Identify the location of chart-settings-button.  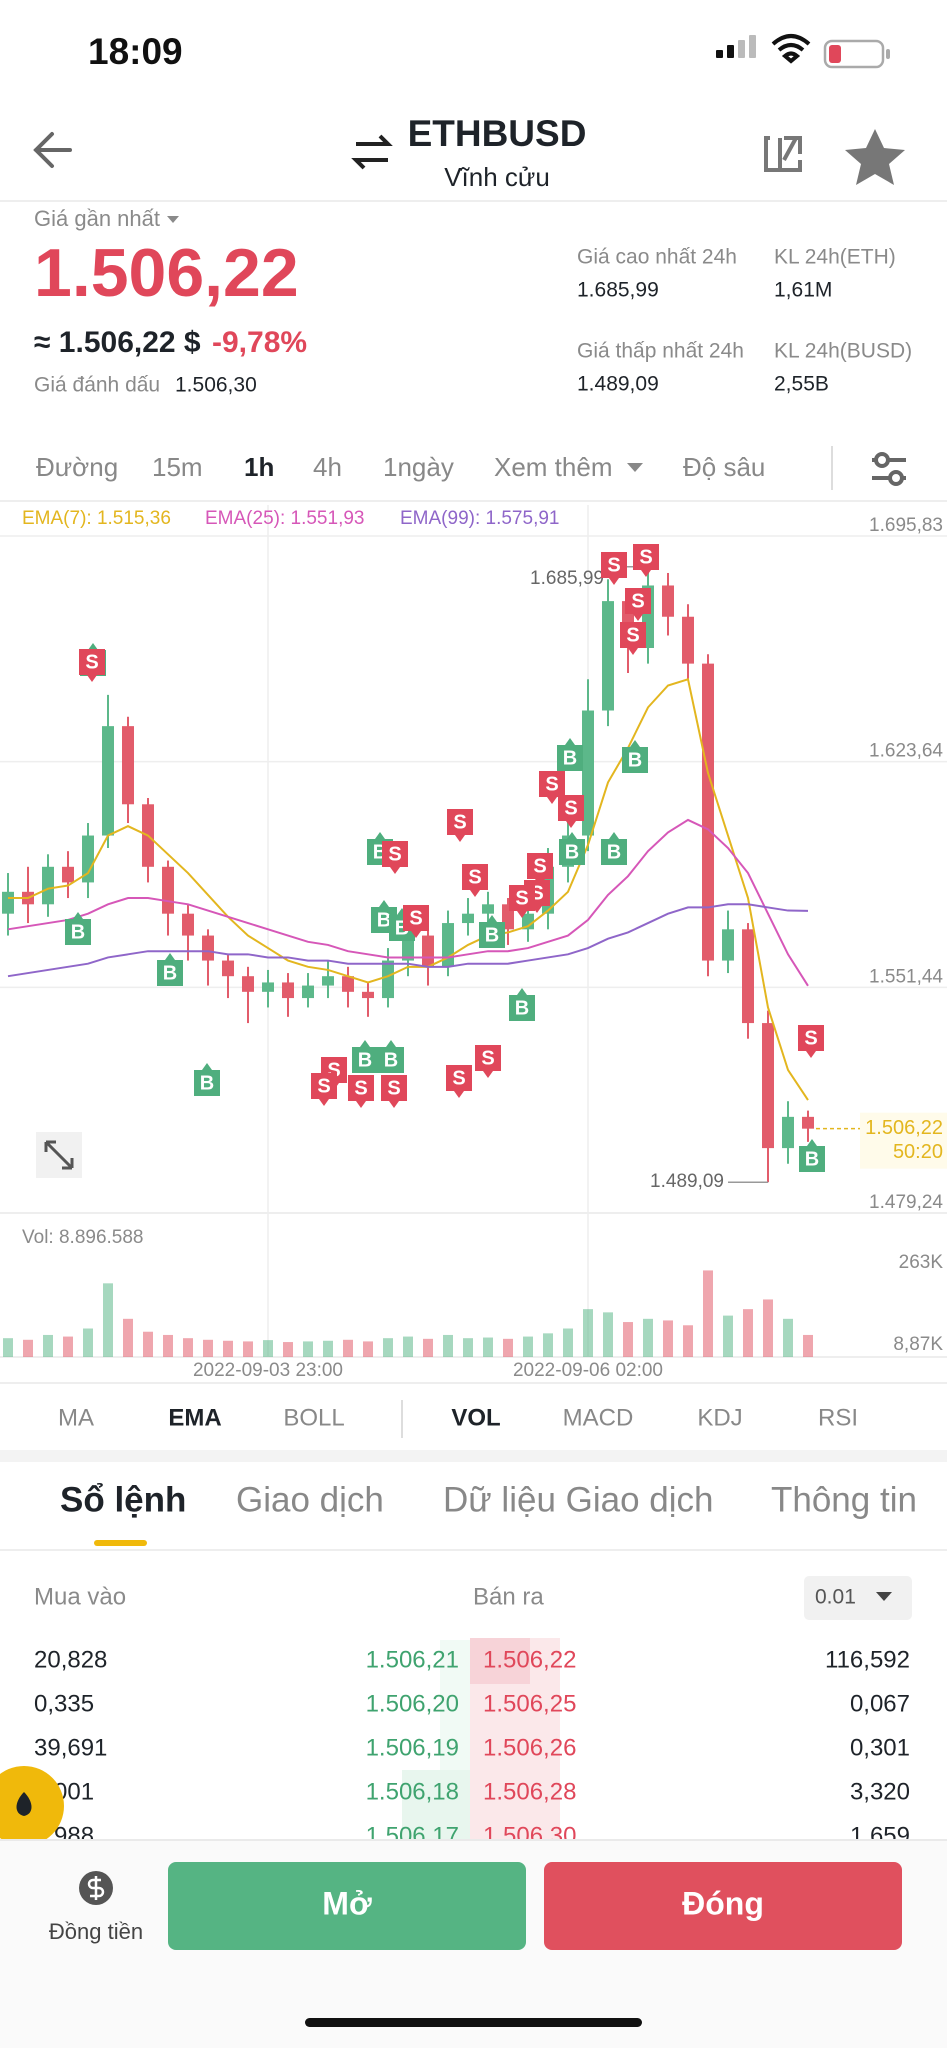
(889, 469).